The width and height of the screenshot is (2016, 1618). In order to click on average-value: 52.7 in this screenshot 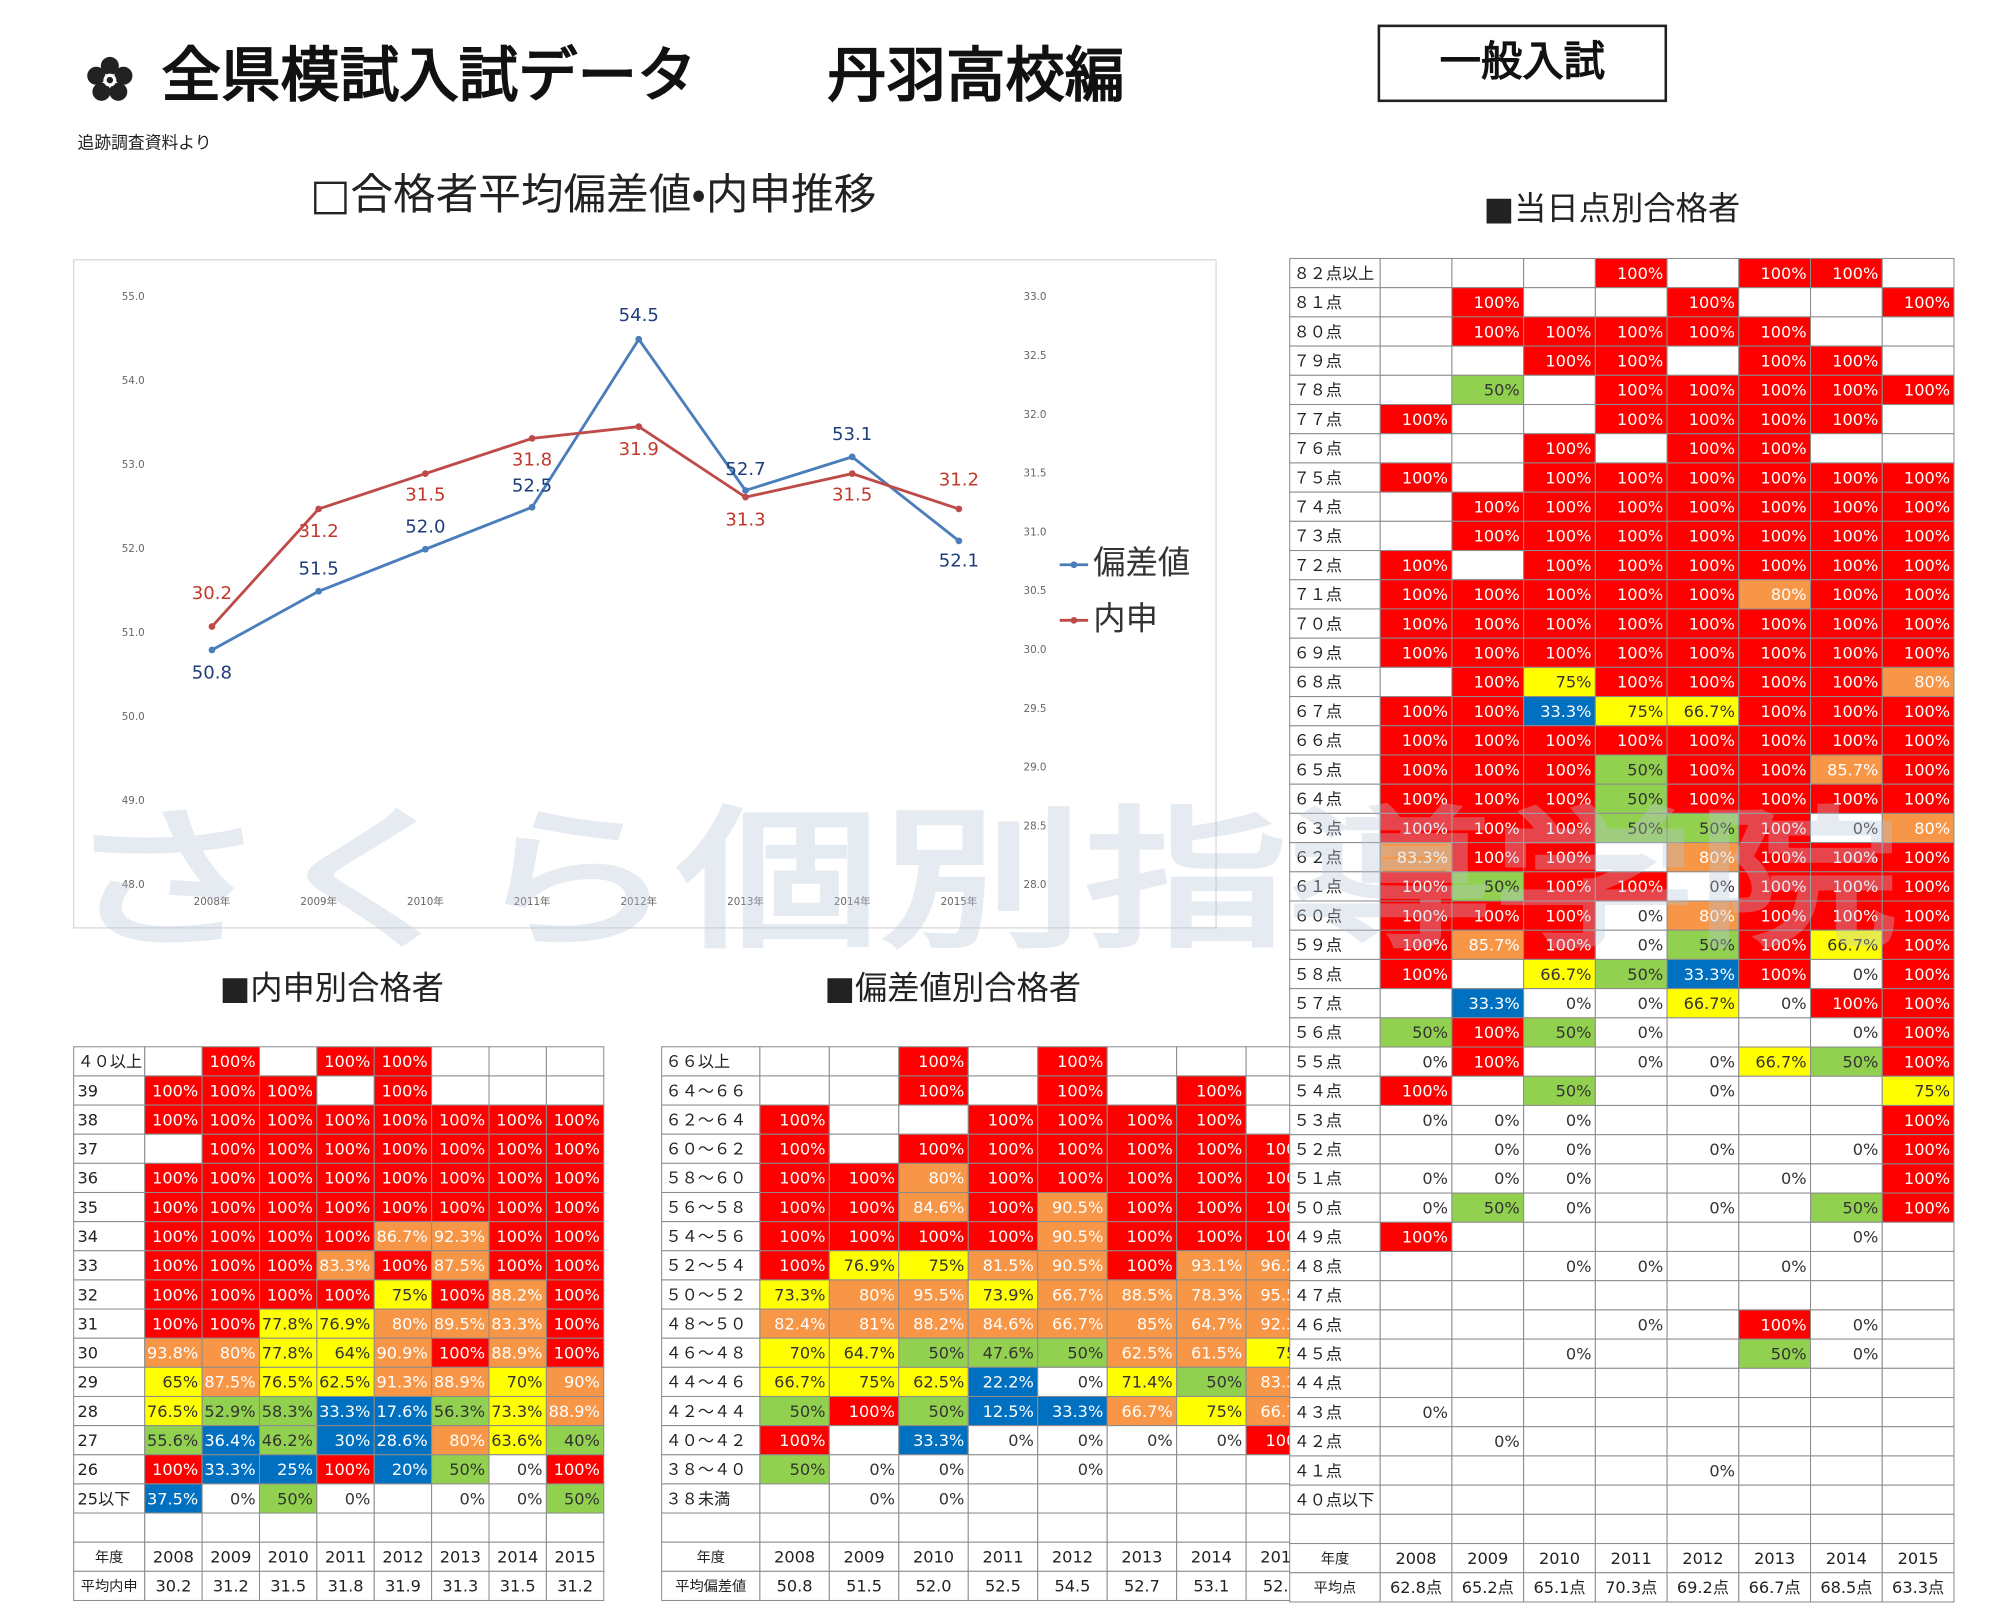, I will do `click(1142, 1586)`.